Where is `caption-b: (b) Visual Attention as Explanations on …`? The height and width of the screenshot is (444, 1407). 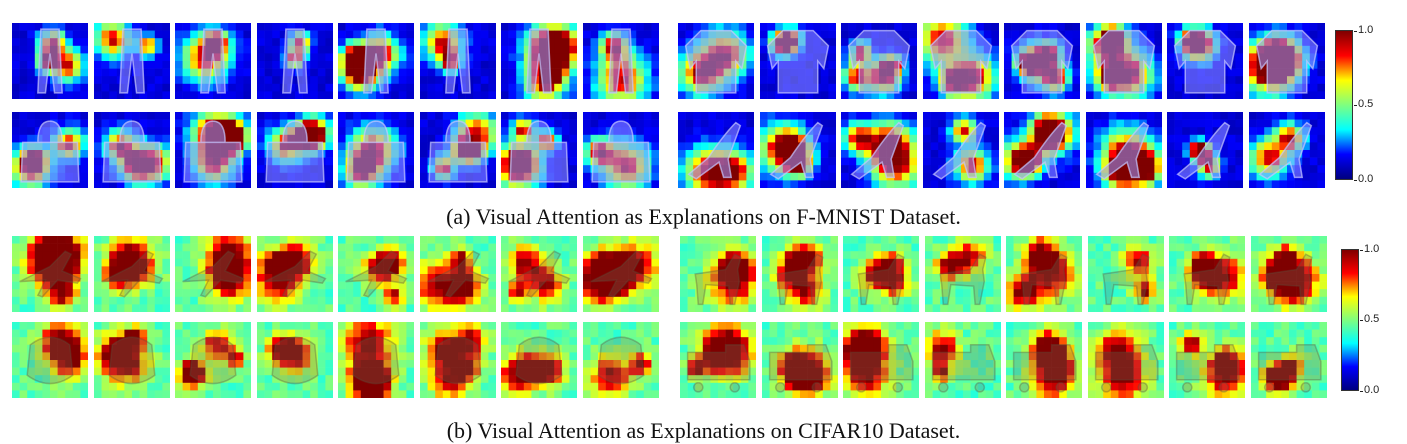 caption-b: (b) Visual Attention as Explanations on … is located at coordinates (703, 431).